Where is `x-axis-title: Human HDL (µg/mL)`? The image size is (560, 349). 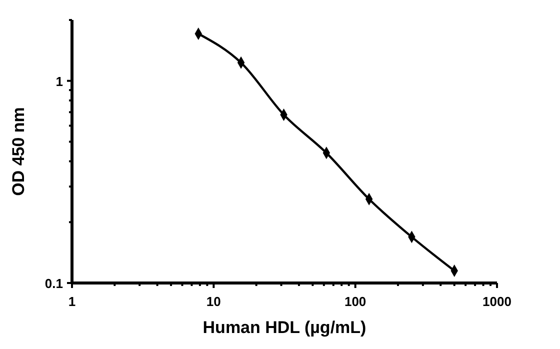
x-axis-title: Human HDL (µg/mL) is located at coordinates (284, 327).